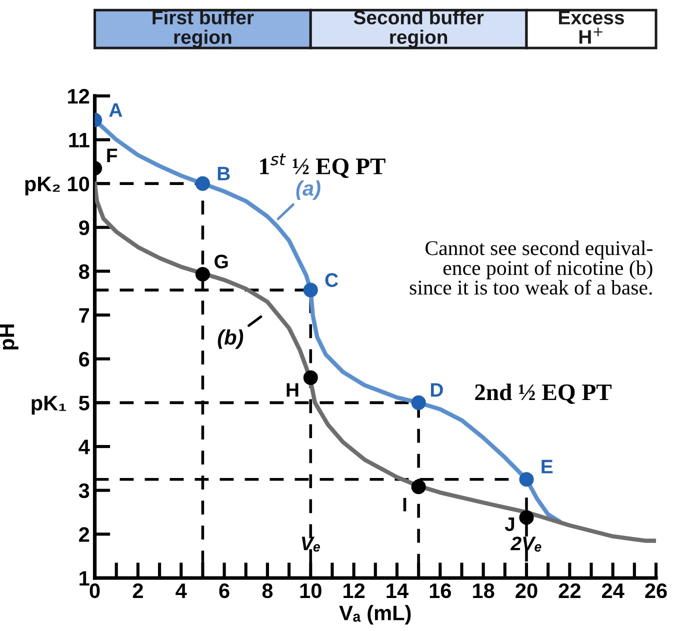 Image resolution: width=677 pixels, height=631 pixels. Describe the element at coordinates (419, 29) in the screenshot. I see `text: Second buffer region` at that location.